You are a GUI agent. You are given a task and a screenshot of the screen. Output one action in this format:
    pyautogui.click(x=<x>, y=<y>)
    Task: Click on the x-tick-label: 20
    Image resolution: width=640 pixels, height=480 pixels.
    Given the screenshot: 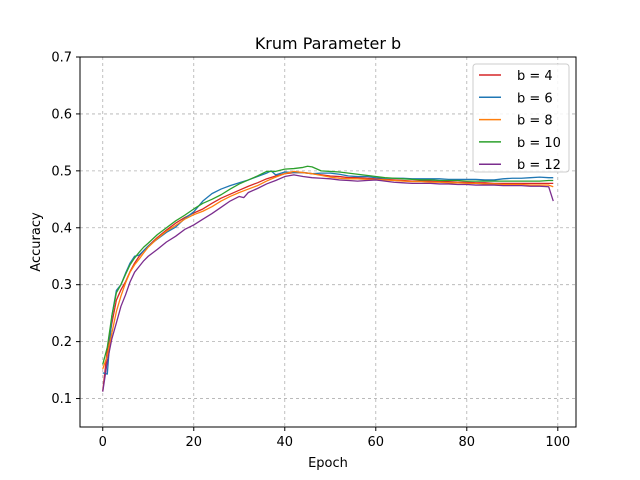 What is the action you would take?
    pyautogui.click(x=193, y=442)
    